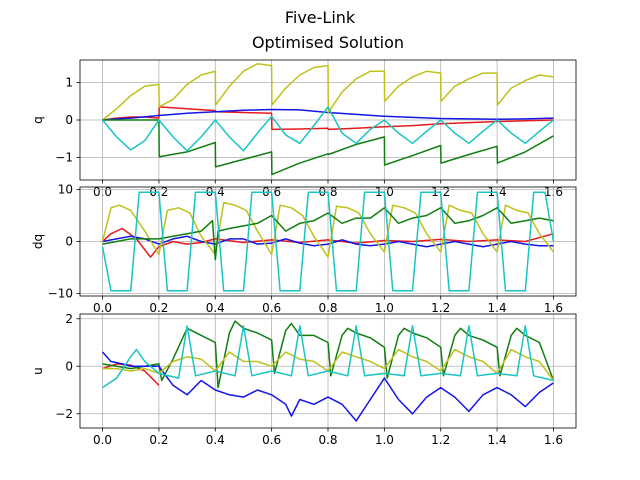  What do you see at coordinates (69, 242) in the screenshot?
I see `panel-dq-ytick-label-1: 0` at bounding box center [69, 242].